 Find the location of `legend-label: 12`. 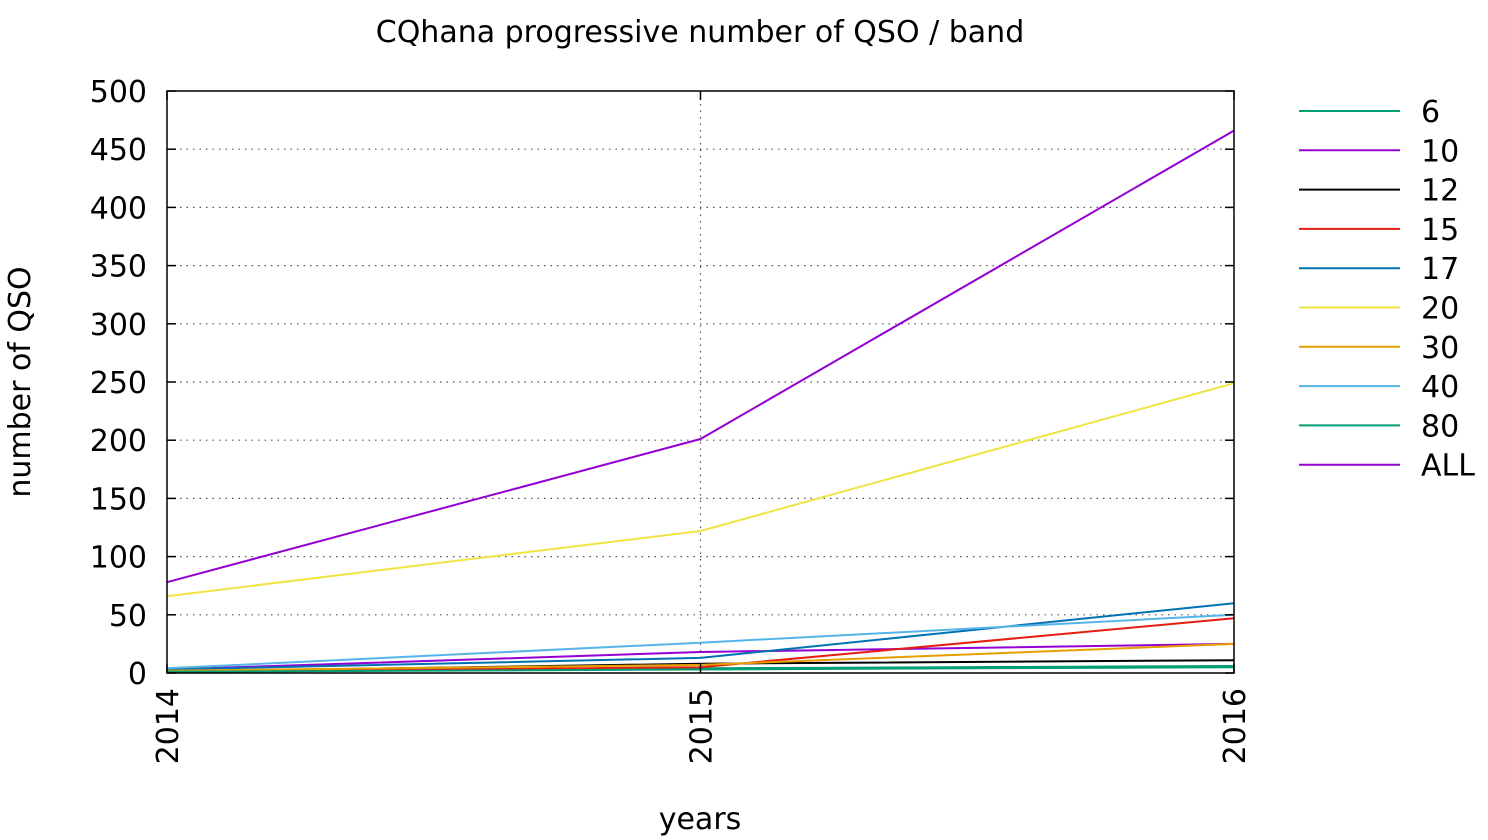

legend-label: 12 is located at coordinates (1440, 191).